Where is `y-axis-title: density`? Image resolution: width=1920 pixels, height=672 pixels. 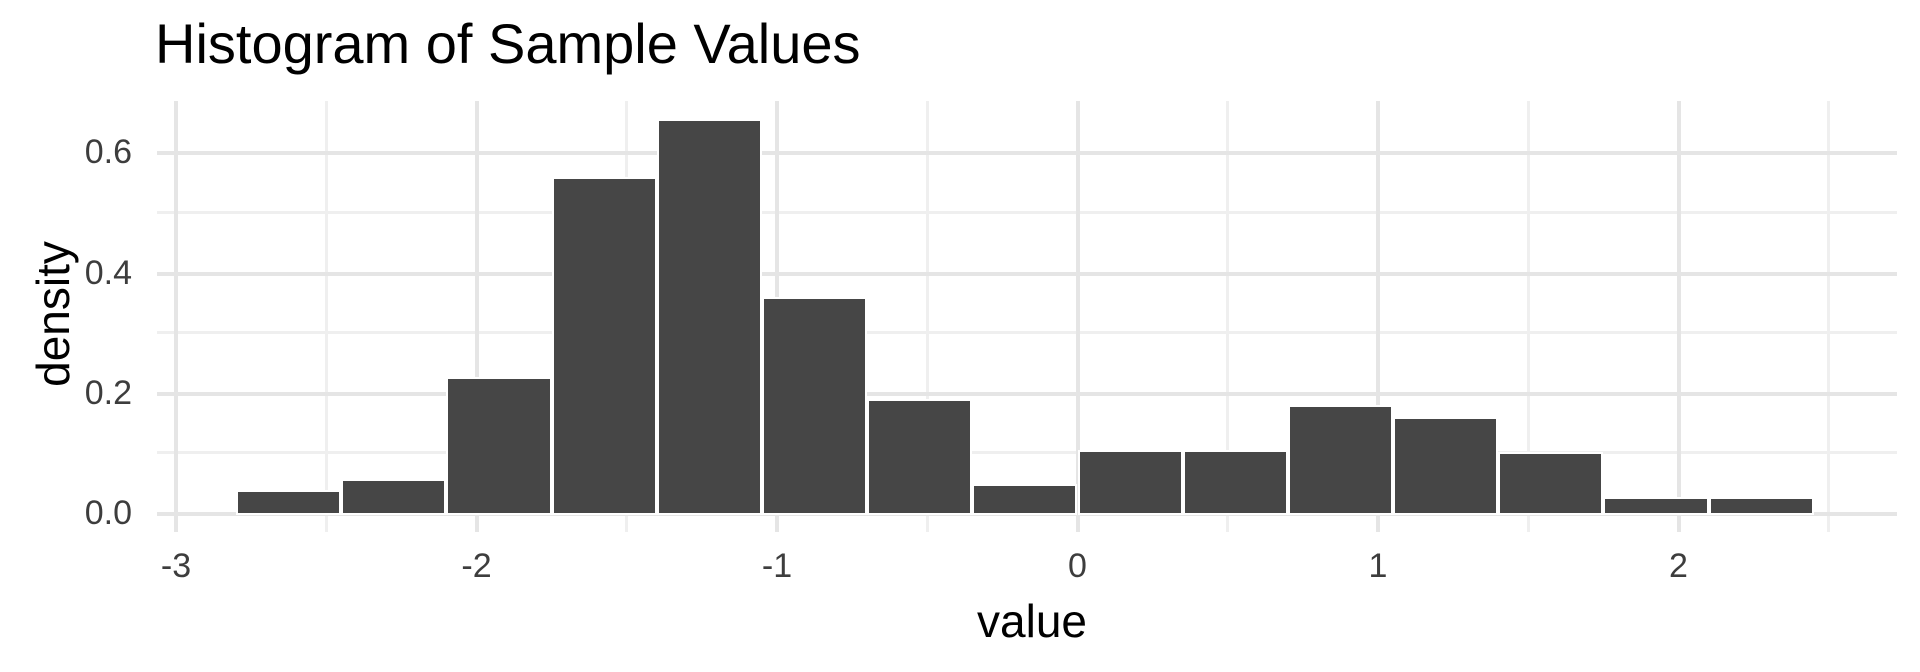 y-axis-title: density is located at coordinates (53, 314).